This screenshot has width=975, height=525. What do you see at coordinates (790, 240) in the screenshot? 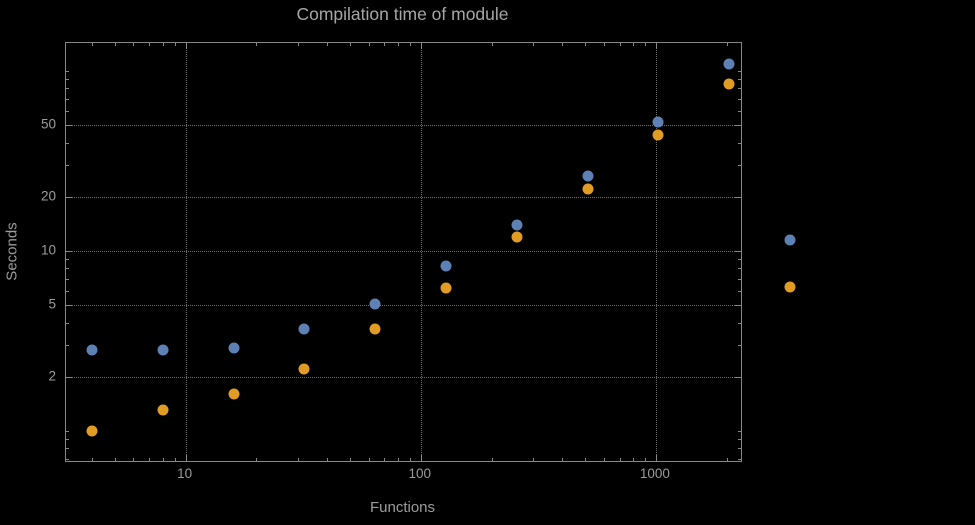
I see `legend-marker` at bounding box center [790, 240].